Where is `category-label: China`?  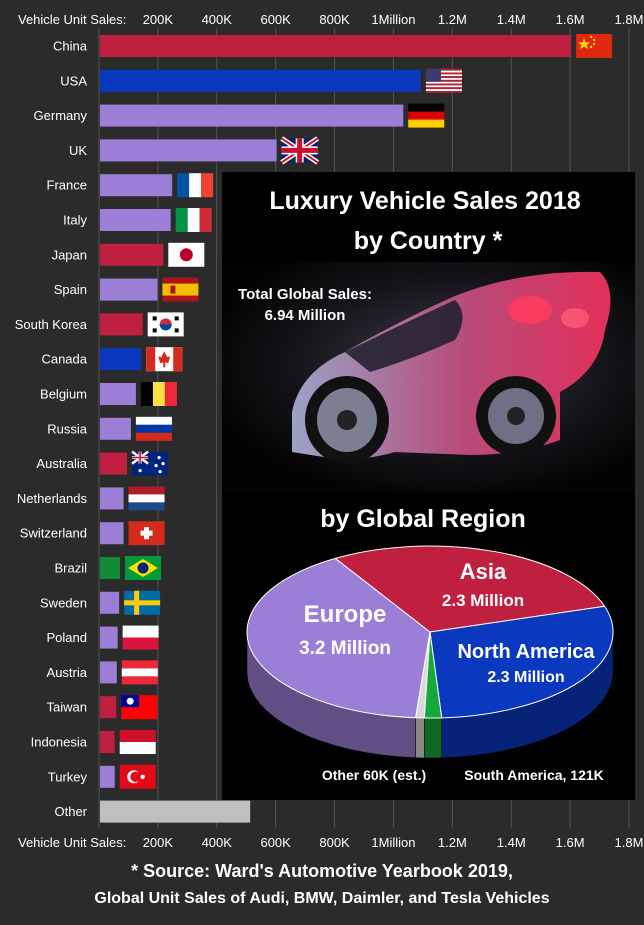
category-label: China is located at coordinates (70, 46).